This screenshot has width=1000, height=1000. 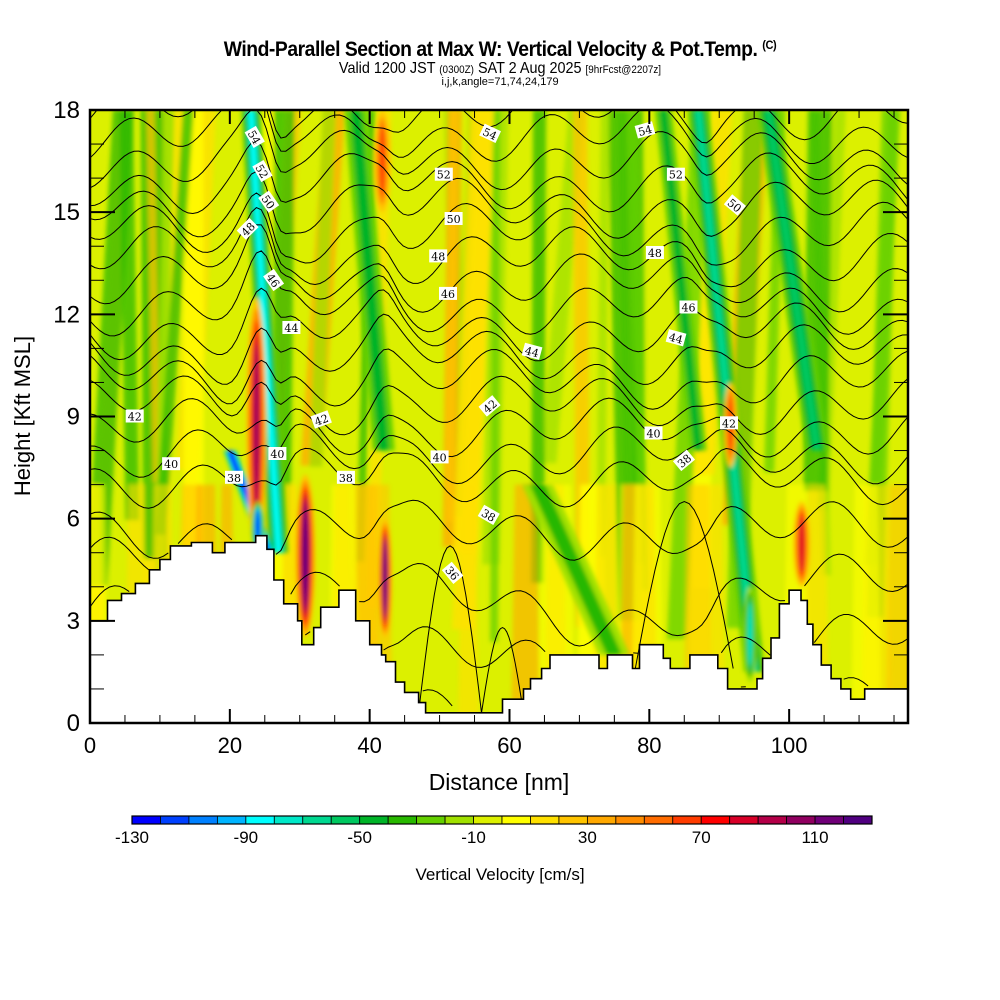 I want to click on colorbar-tick-label: -130, so click(x=132, y=837).